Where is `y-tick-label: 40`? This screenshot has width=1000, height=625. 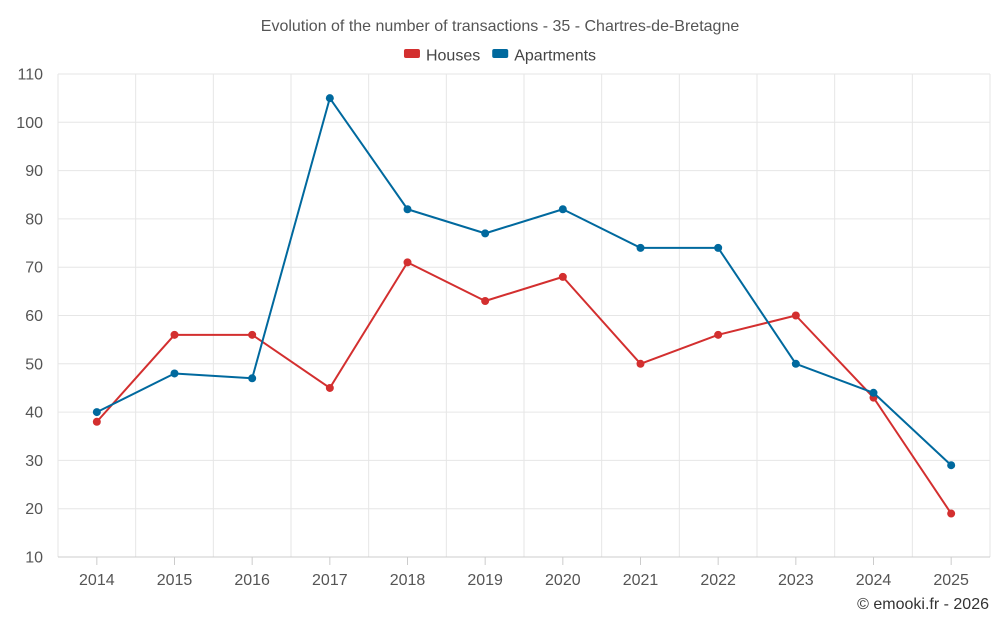 y-tick-label: 40 is located at coordinates (34, 413).